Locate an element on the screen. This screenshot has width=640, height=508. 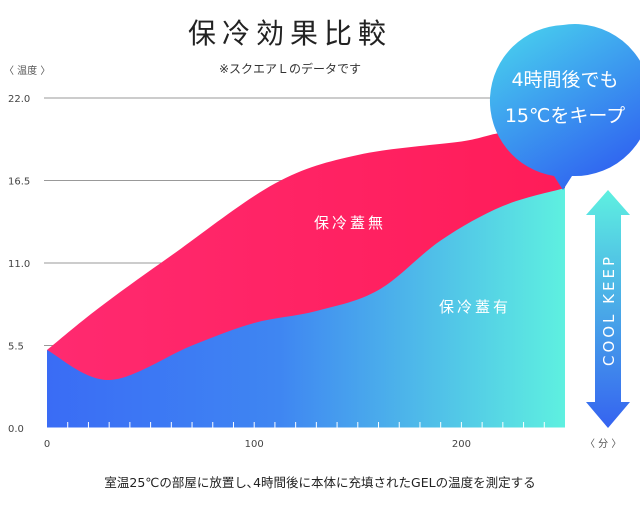
y-tick-label: 11.0 is located at coordinates (19, 264).